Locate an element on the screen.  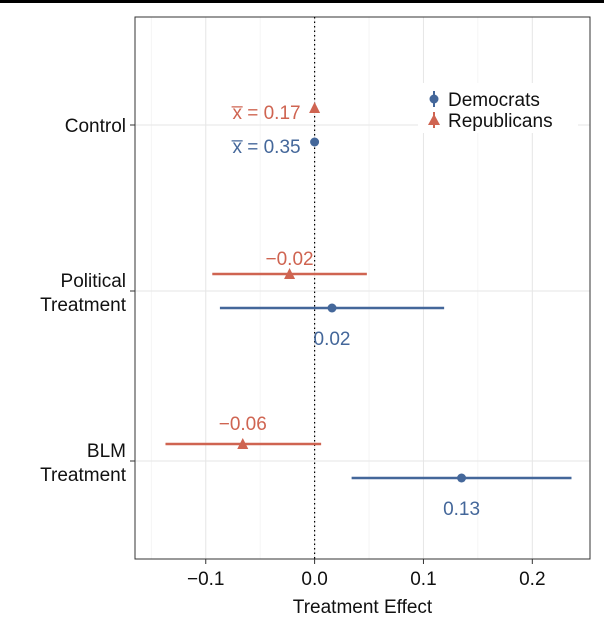
data-label: x̅ = 0.17 is located at coordinates (266, 113).